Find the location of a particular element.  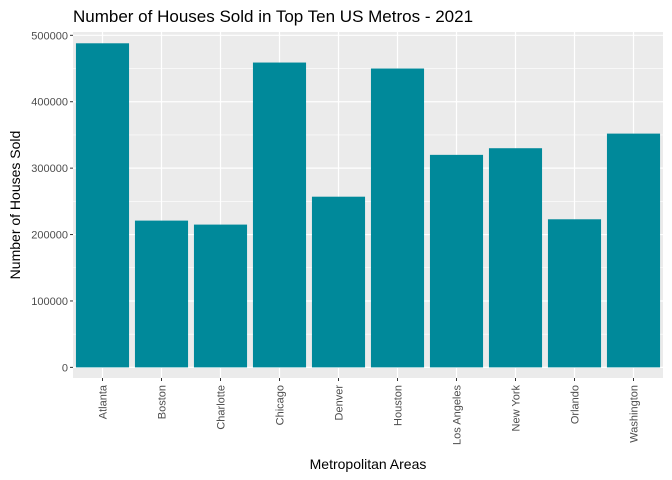

x-tick-label: Houston is located at coordinates (399, 405).